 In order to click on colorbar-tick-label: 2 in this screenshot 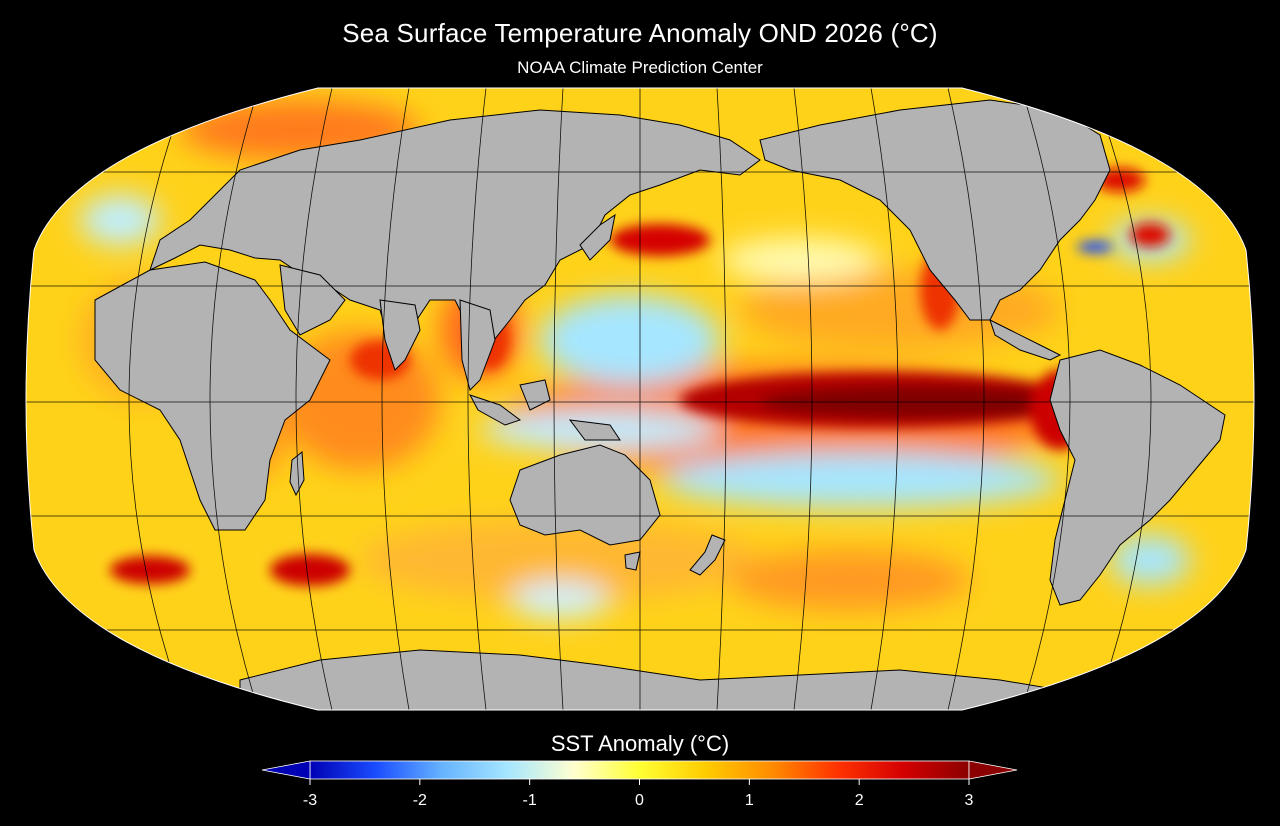, I will do `click(859, 800)`.